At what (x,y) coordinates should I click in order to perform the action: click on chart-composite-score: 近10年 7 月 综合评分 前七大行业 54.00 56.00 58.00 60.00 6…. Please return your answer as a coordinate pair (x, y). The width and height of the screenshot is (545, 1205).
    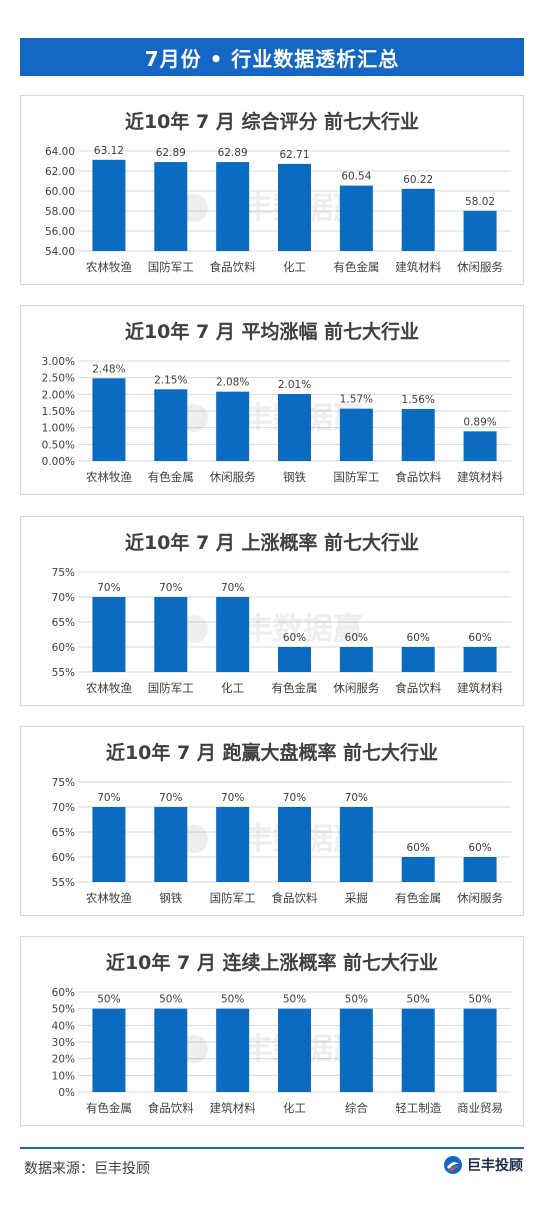
    Looking at the image, I should click on (278, 192).